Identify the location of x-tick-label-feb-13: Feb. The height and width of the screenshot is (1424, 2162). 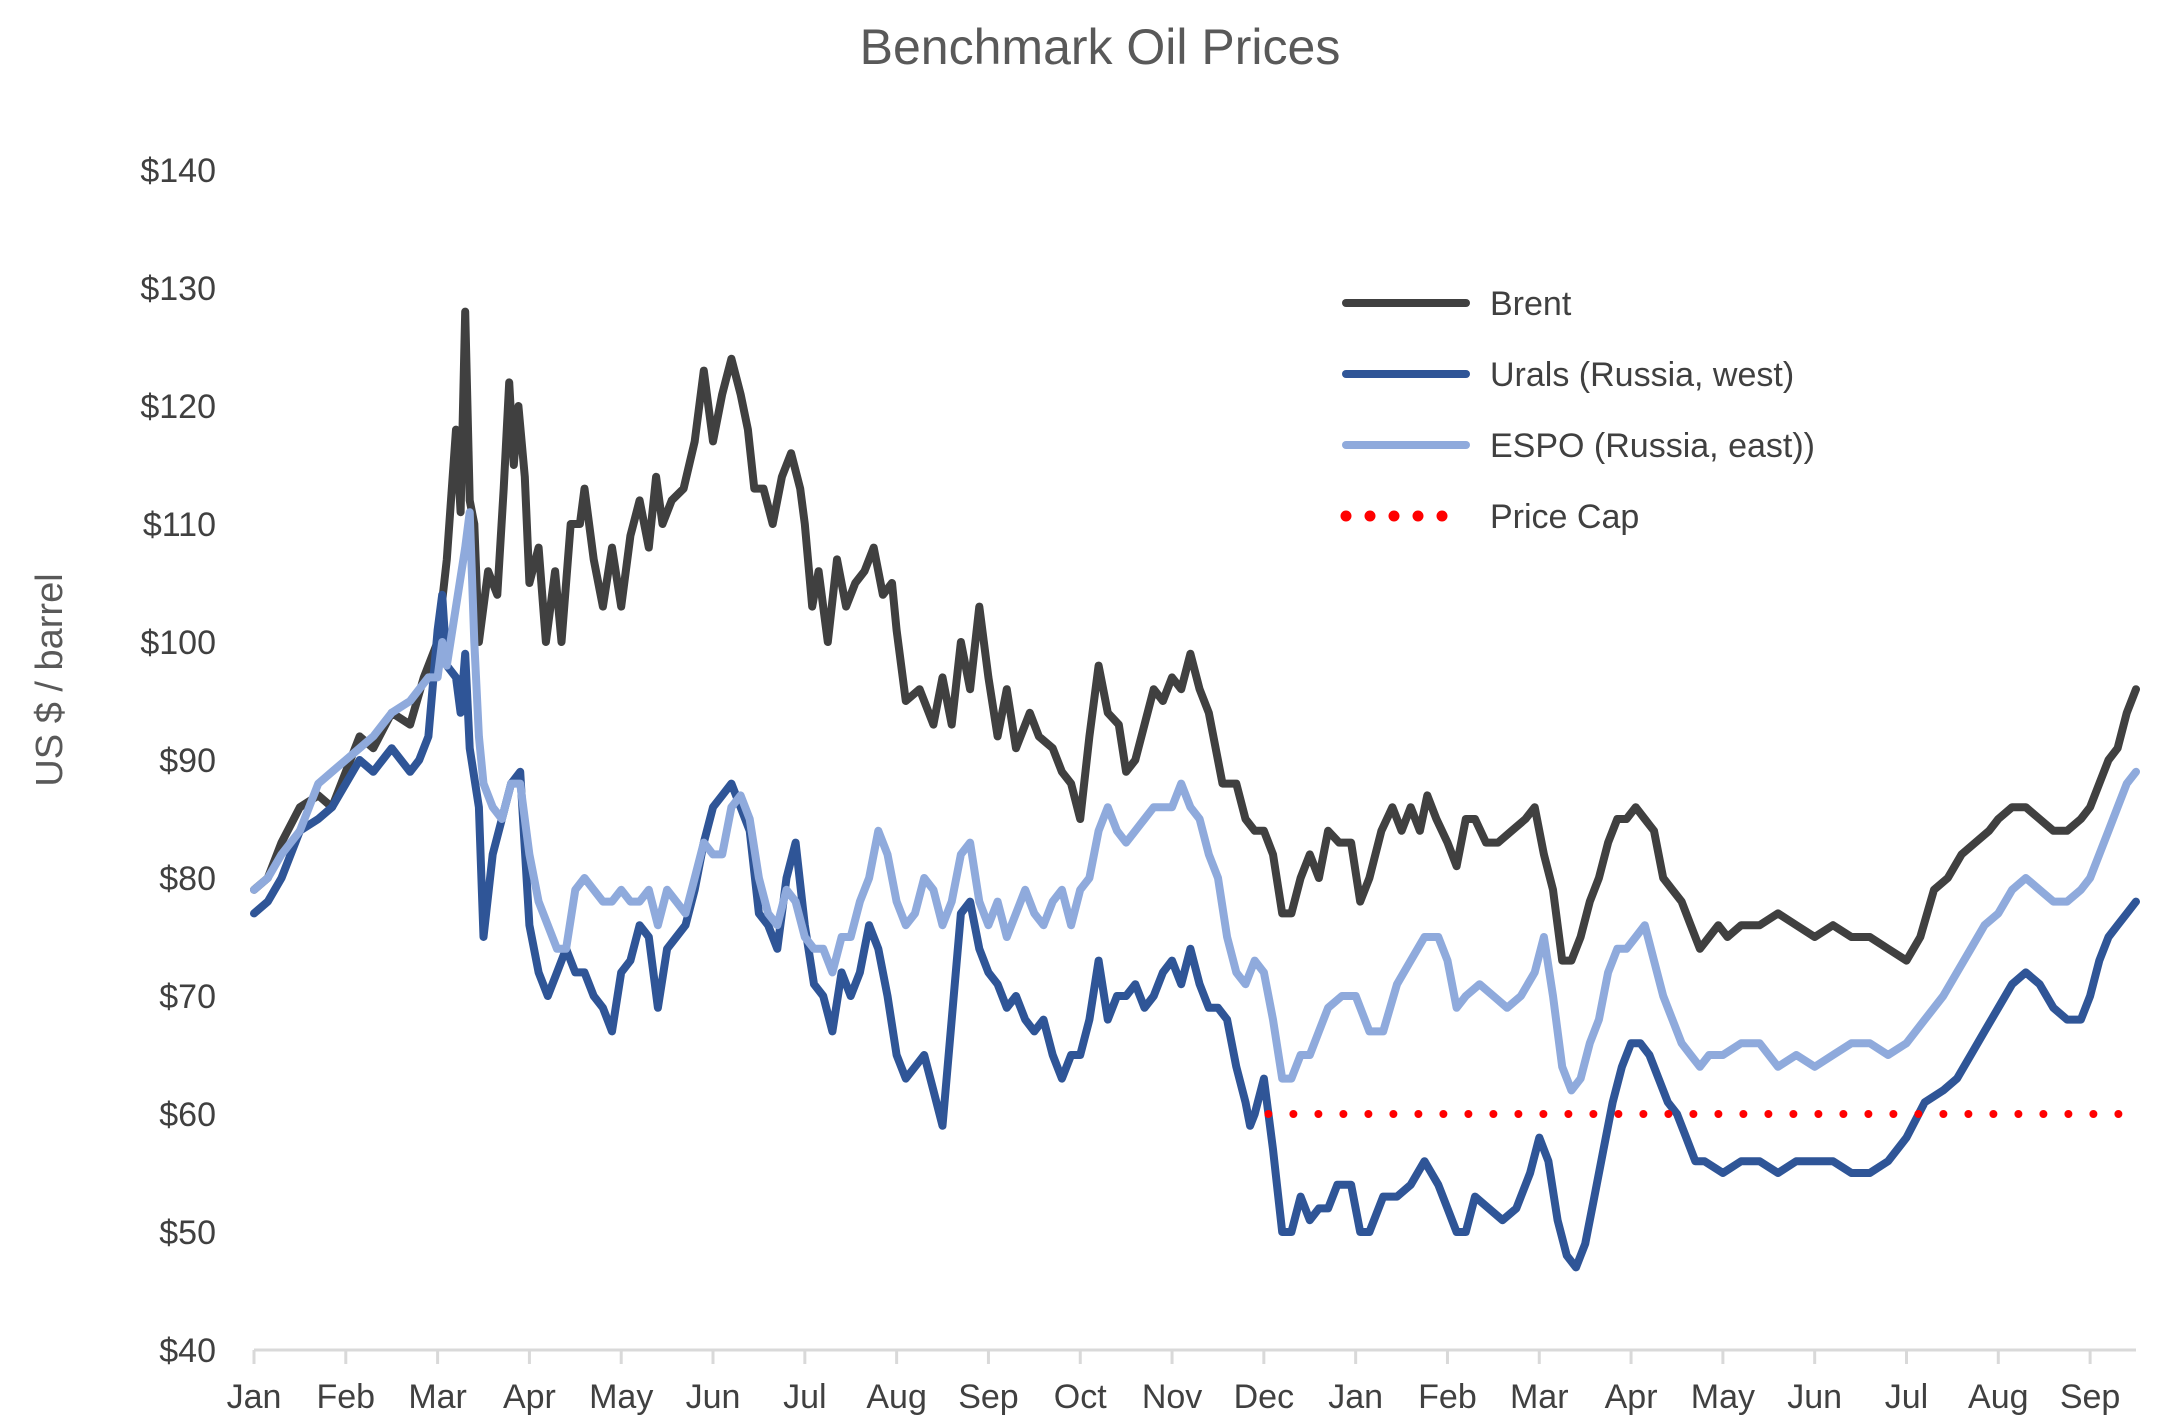
(1447, 1397).